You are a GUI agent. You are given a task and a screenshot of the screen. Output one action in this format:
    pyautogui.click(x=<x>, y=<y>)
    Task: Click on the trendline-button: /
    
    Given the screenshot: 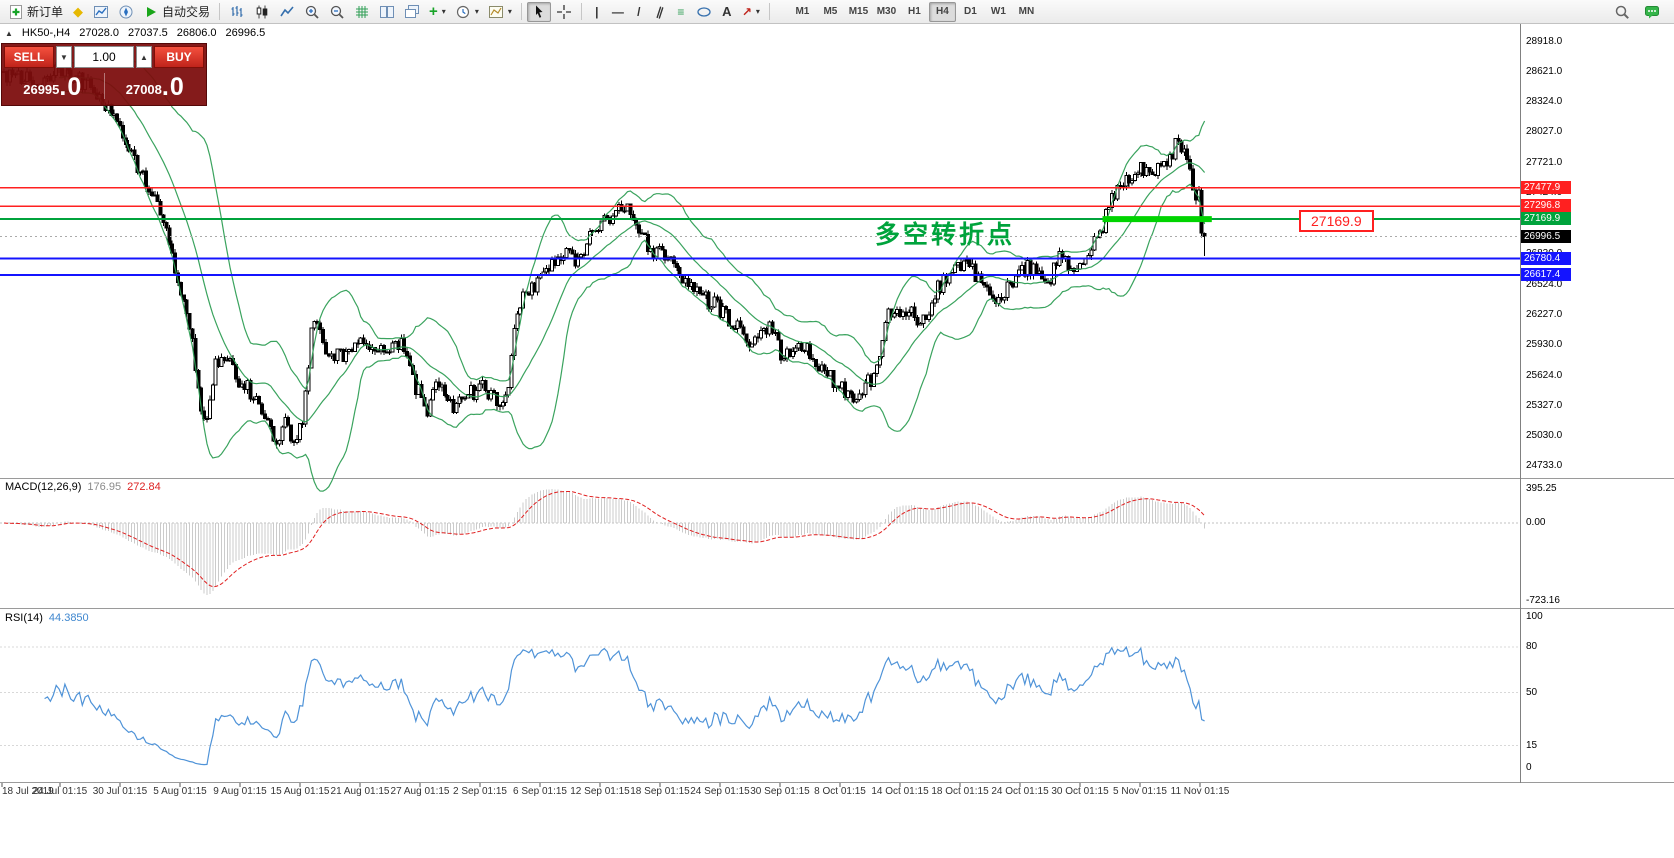 What is the action you would take?
    pyautogui.click(x=639, y=12)
    